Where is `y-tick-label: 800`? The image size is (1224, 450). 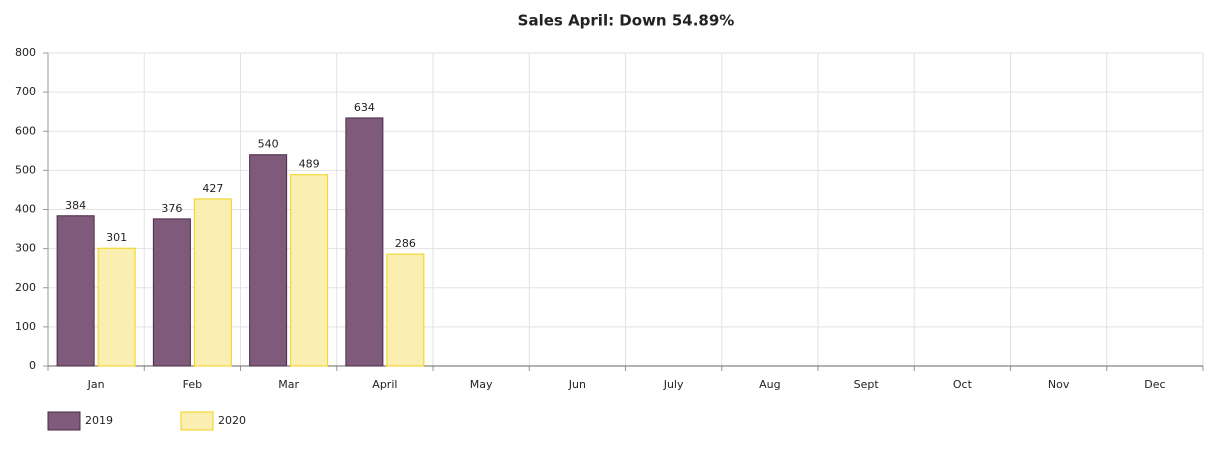
y-tick-label: 800 is located at coordinates (25, 52).